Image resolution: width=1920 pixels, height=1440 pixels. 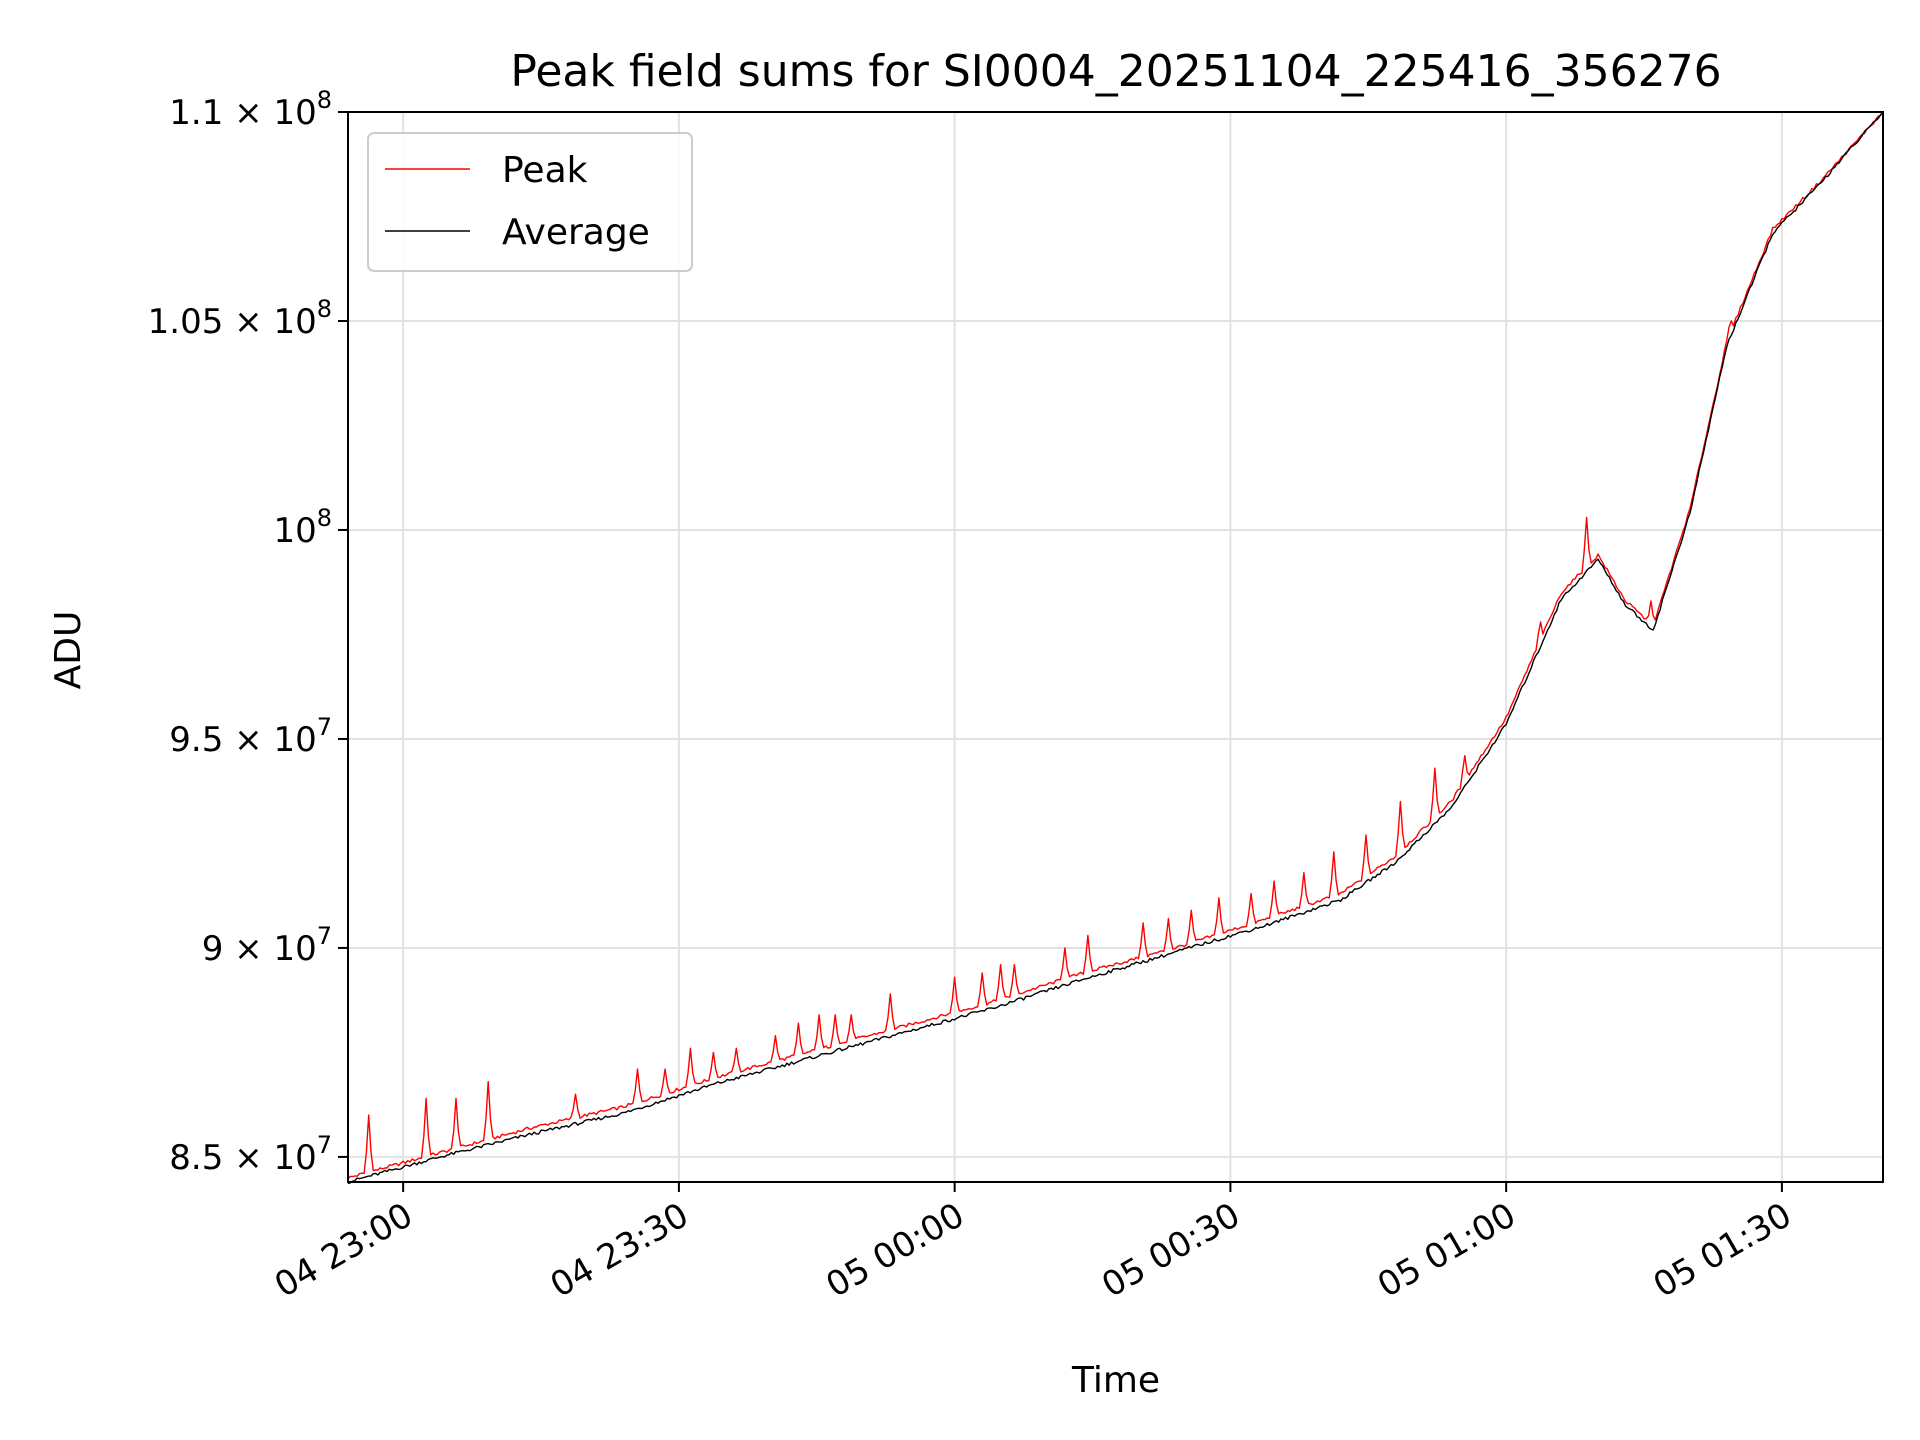 I want to click on legend-label-average: Average, so click(x=576, y=232).